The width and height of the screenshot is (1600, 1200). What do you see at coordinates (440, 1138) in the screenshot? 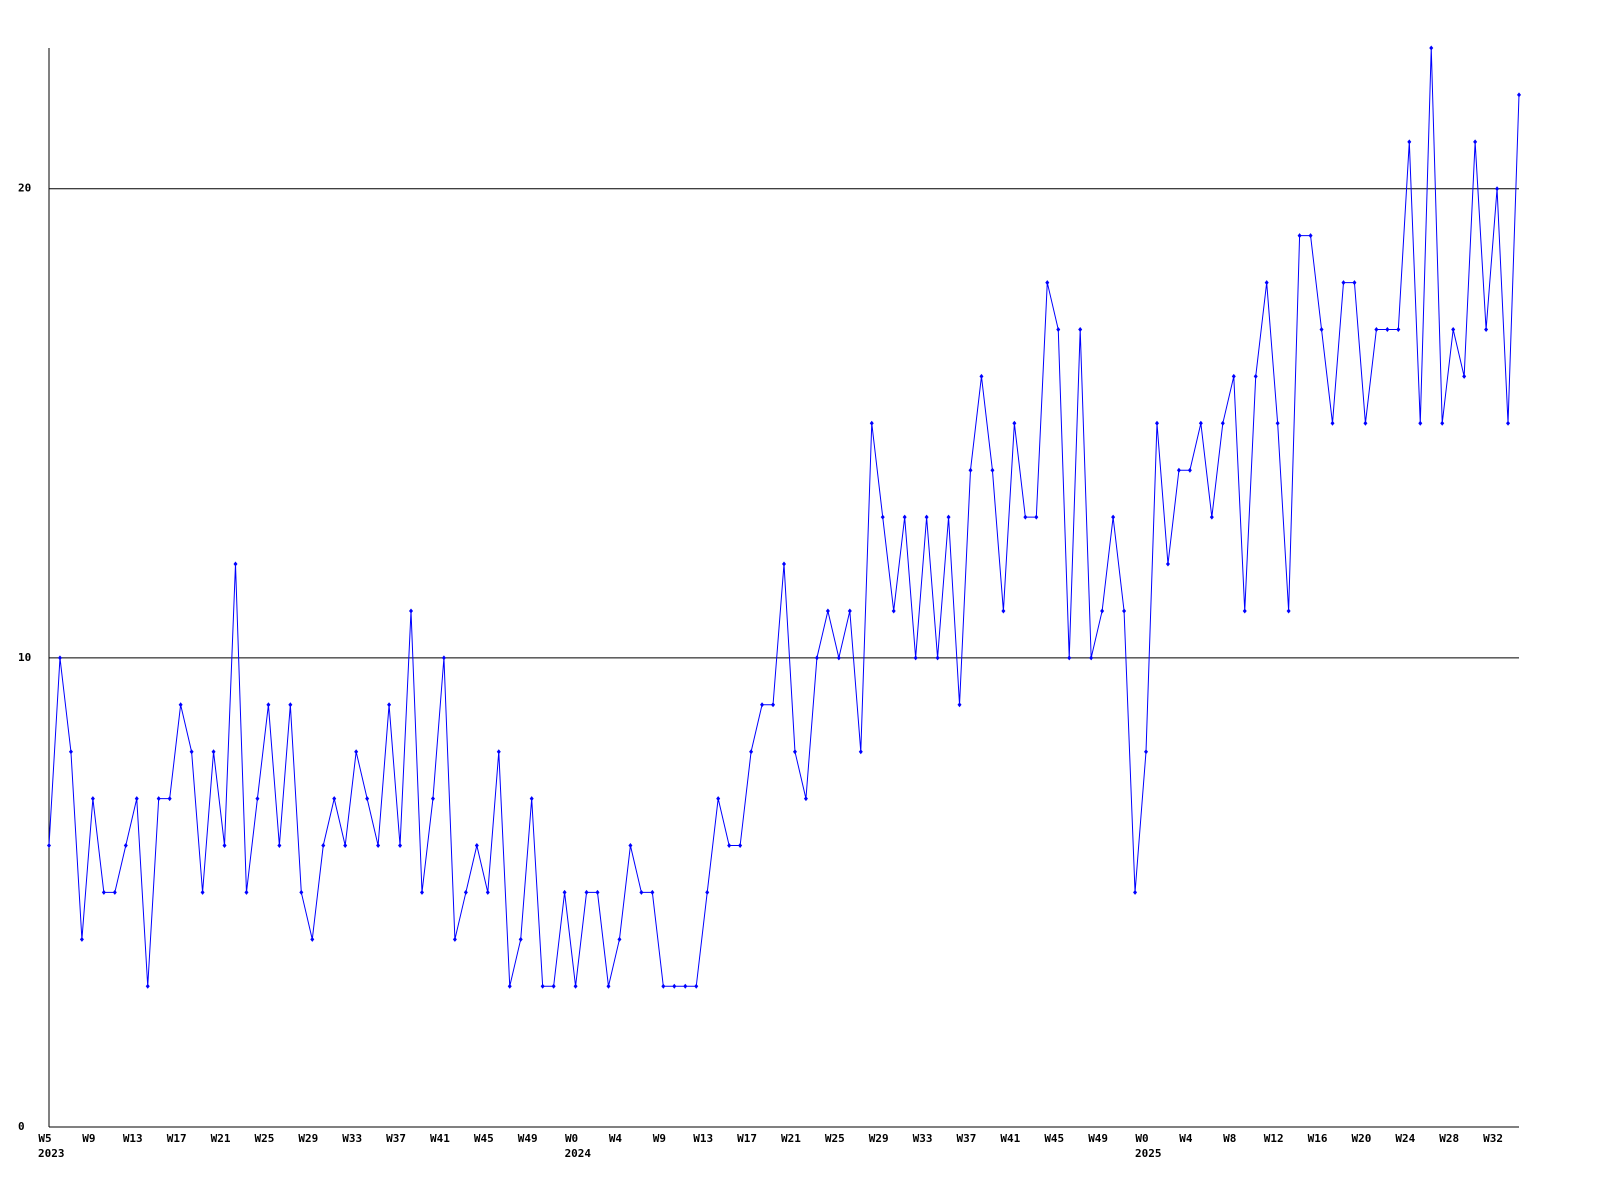
I see `x-tick-label: W41` at bounding box center [440, 1138].